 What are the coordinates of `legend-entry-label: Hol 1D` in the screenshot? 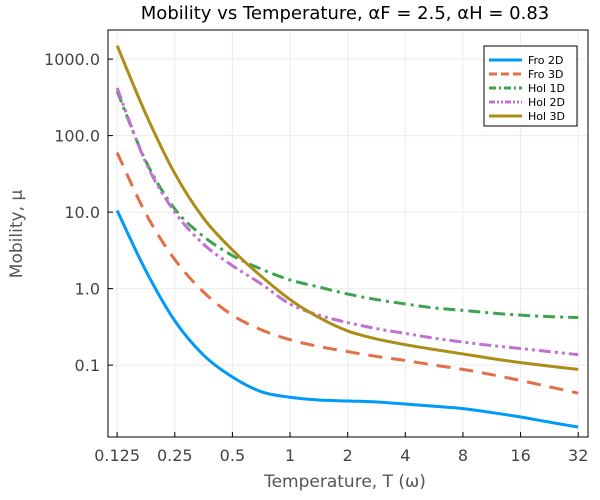 It's located at (546, 88).